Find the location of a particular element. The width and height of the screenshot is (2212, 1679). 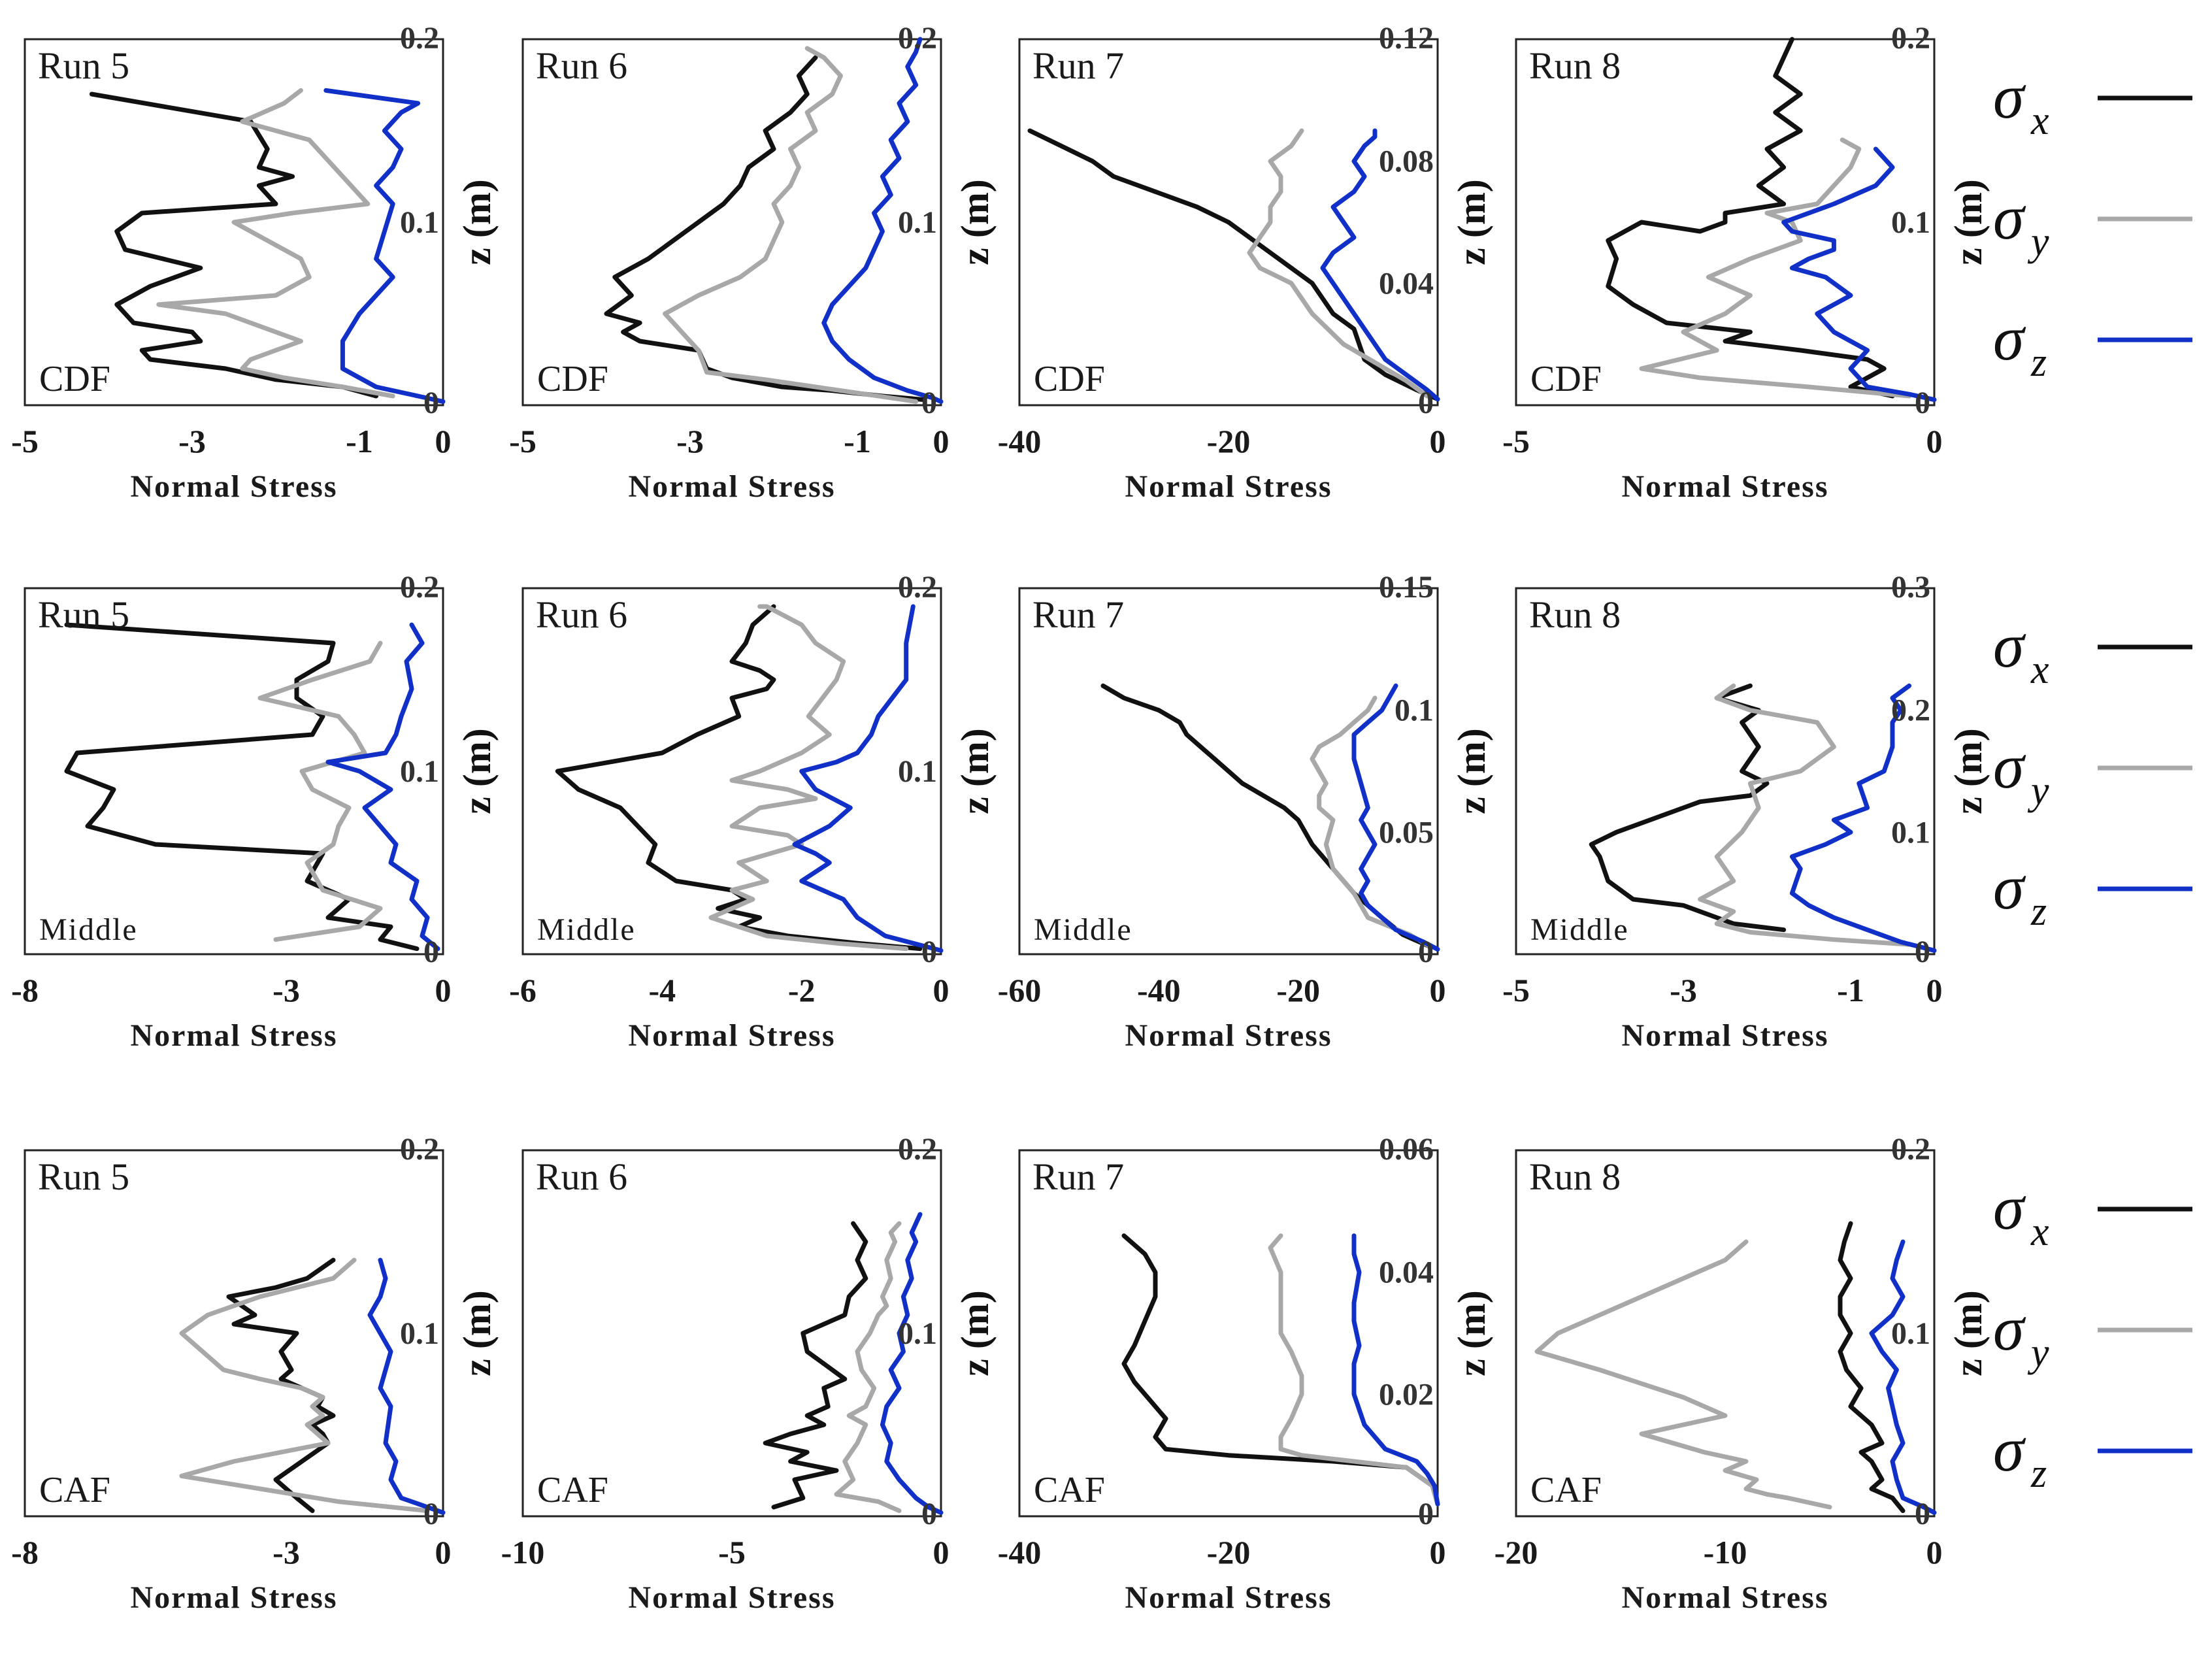

y-tick-label: 0.08 is located at coordinates (1406, 161).